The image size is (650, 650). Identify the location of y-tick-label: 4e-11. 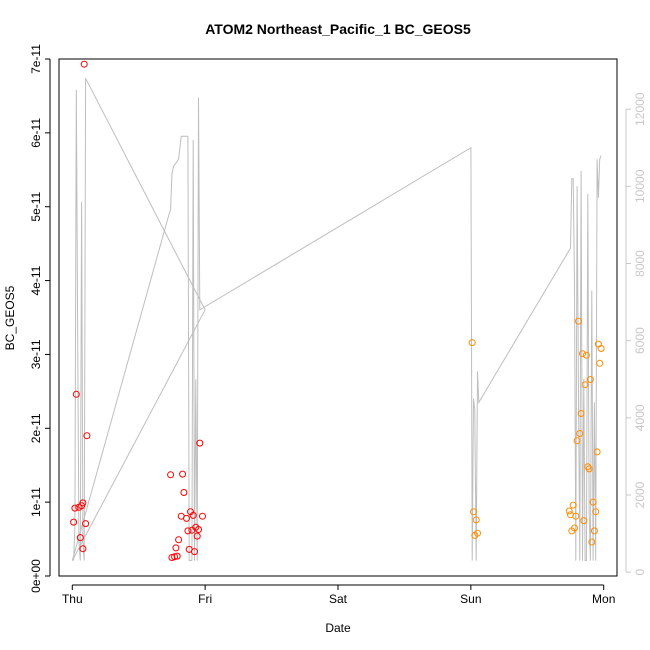
(36, 280).